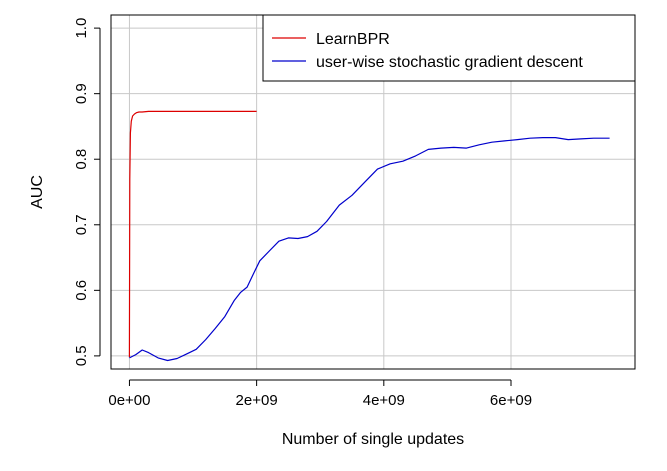 The height and width of the screenshot is (471, 667). Describe the element at coordinates (129, 400) in the screenshot. I see `x-tick-label-0: 0e+00` at that location.